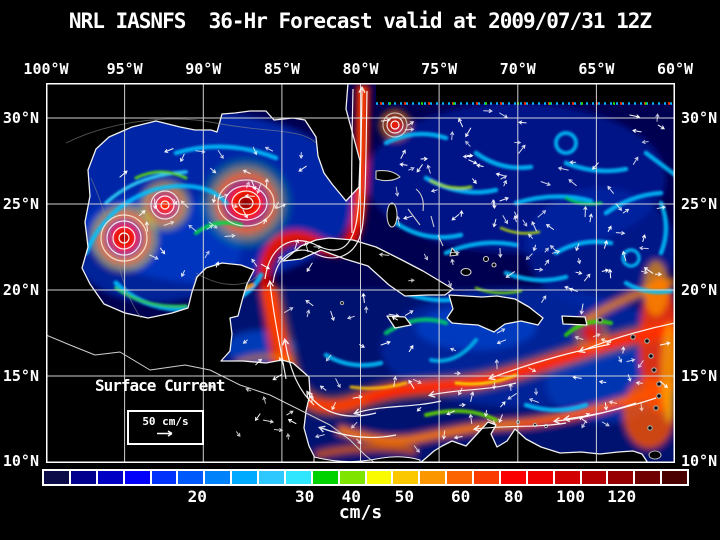  Describe the element at coordinates (20, 290) in the screenshot. I see `lat-tick-left-20°N: 20°N` at that location.